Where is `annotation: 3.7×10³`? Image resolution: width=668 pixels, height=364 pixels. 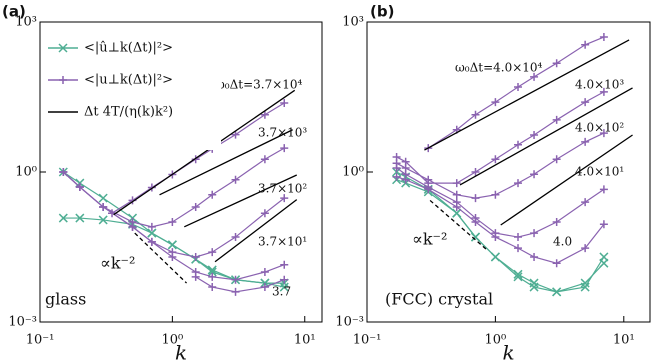
annotation: 3.7×10³ is located at coordinates (282, 133).